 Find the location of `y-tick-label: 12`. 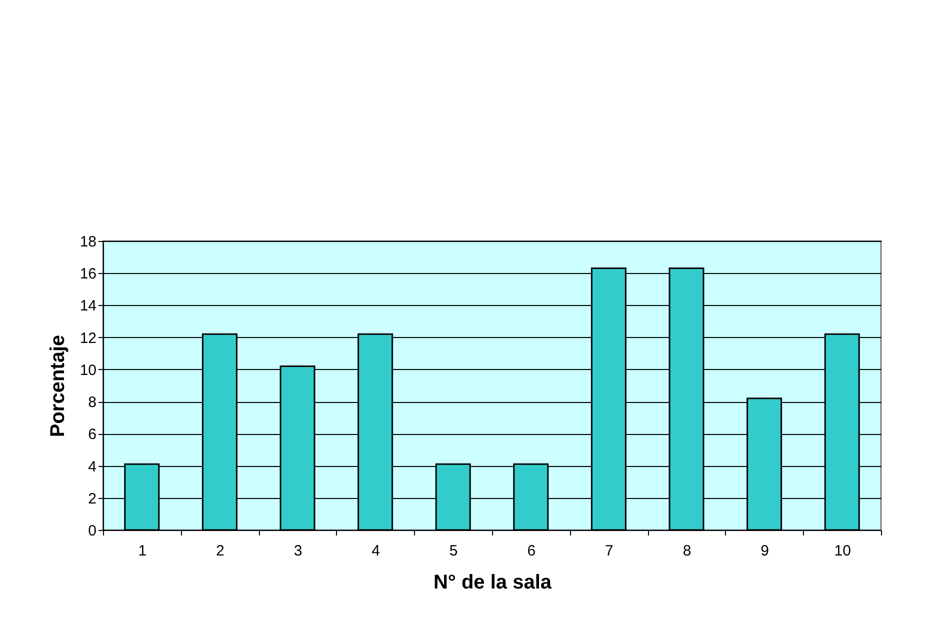

y-tick-label: 12 is located at coordinates (88, 338).